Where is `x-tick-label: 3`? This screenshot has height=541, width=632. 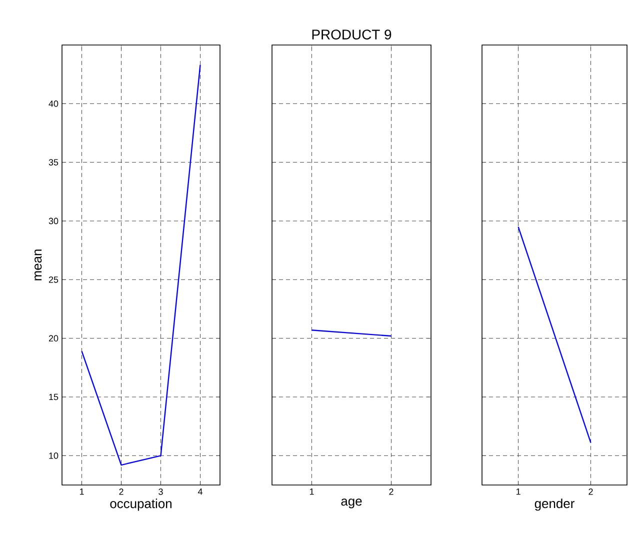 x-tick-label: 3 is located at coordinates (160, 491).